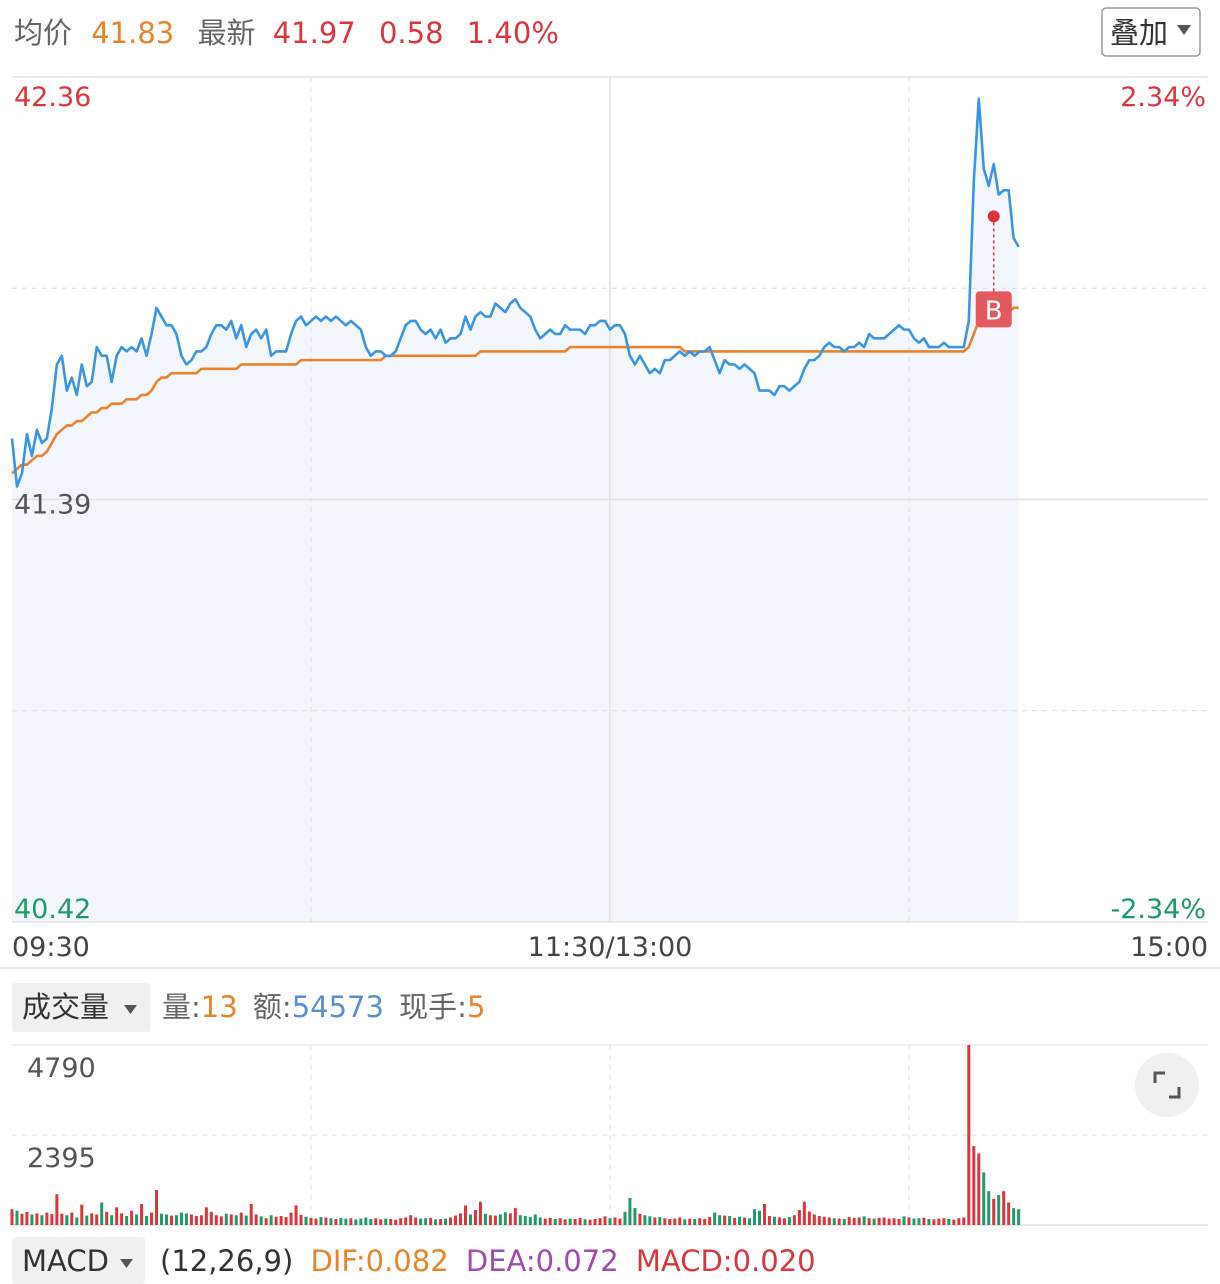 This screenshot has height=1284, width=1220. I want to click on avg-label: 均价, so click(43, 33).